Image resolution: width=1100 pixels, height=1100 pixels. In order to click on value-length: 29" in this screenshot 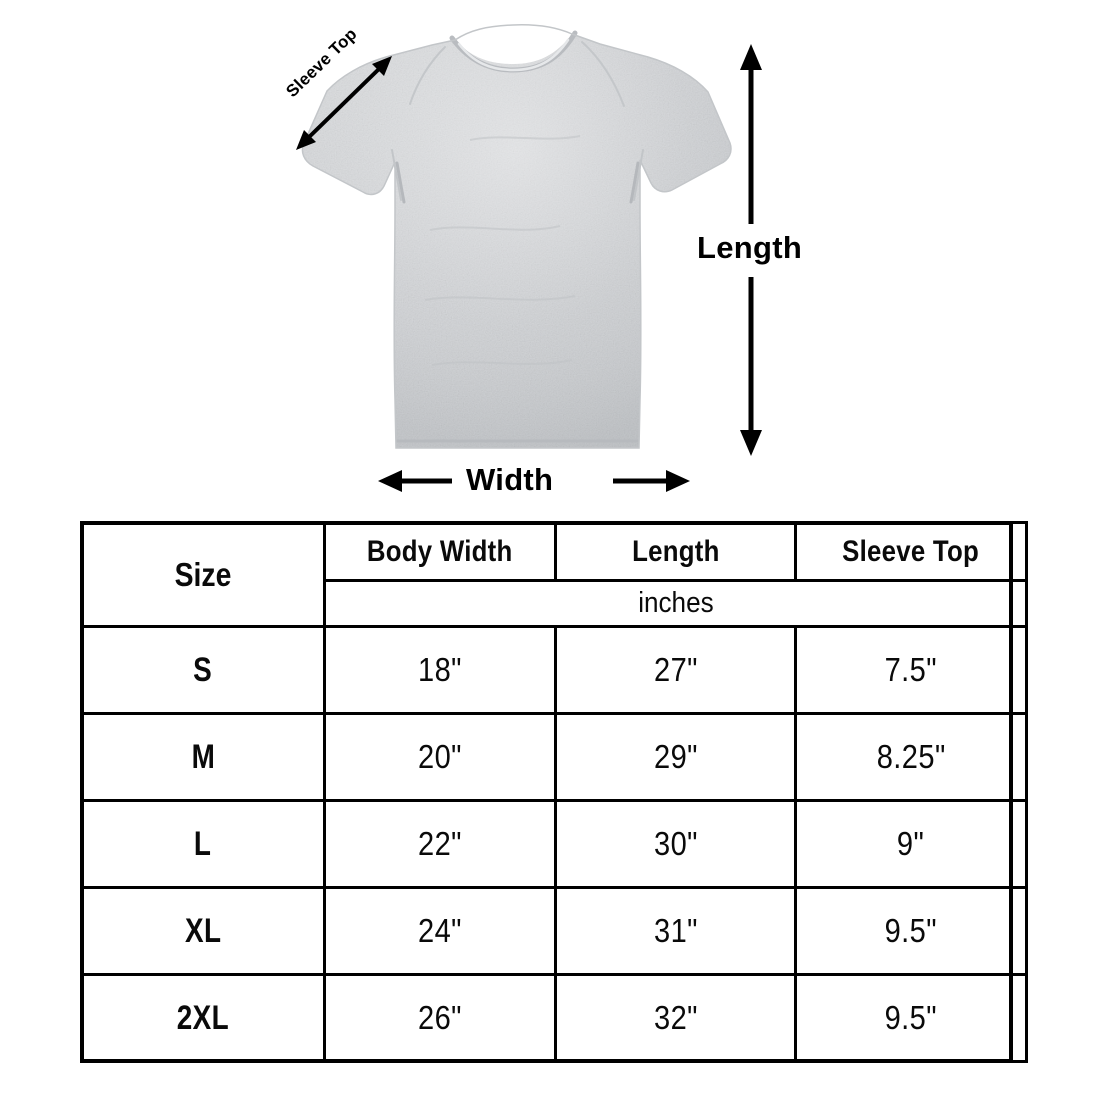, I will do `click(675, 756)`.